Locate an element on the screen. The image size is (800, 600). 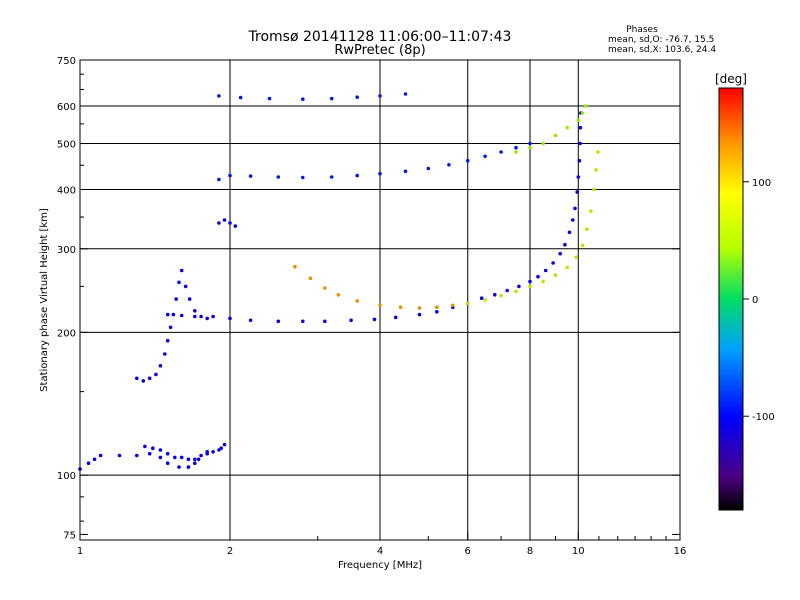
y-tick-label: 200 is located at coordinates (66, 333).